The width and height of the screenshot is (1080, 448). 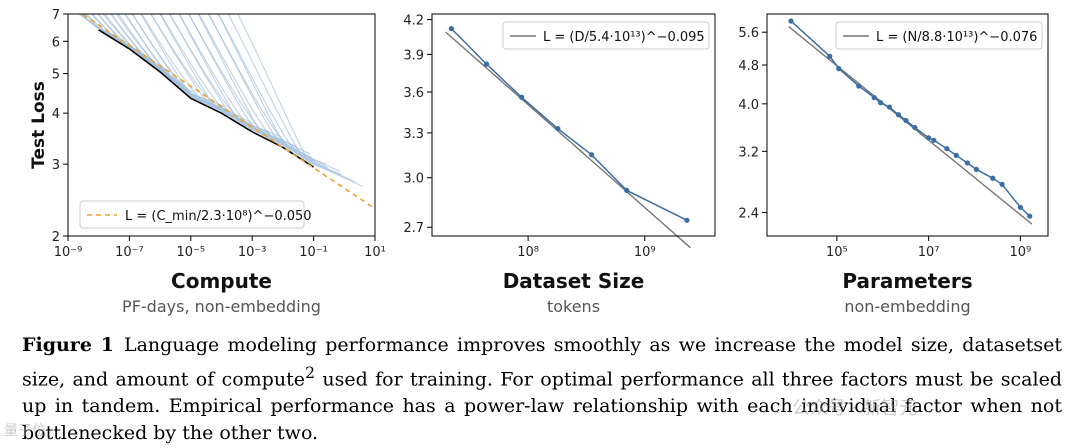 I want to click on compute-plot-area, so click(x=226, y=112).